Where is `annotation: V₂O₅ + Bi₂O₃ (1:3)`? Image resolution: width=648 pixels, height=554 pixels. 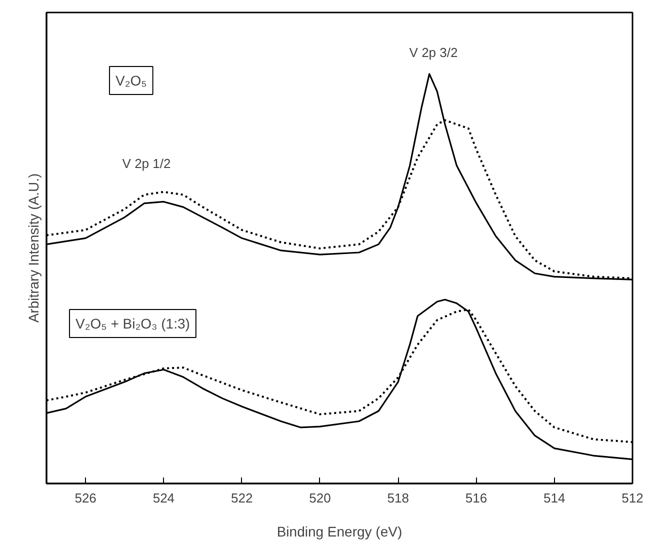 annotation: V₂O₅ + Bi₂O₃ (1:3) is located at coordinates (133, 324).